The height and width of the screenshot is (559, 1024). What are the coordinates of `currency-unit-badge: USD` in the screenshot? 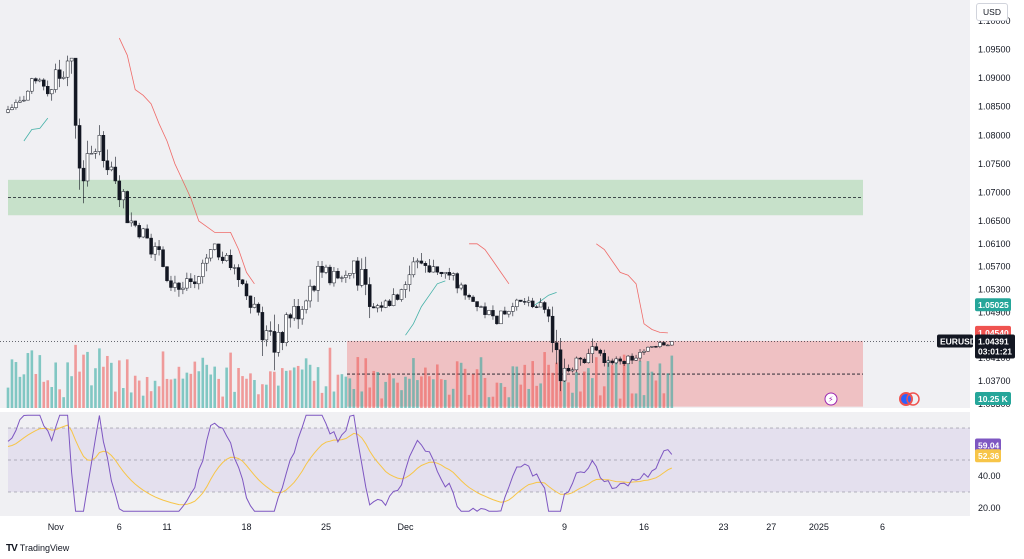 It's located at (992, 12).